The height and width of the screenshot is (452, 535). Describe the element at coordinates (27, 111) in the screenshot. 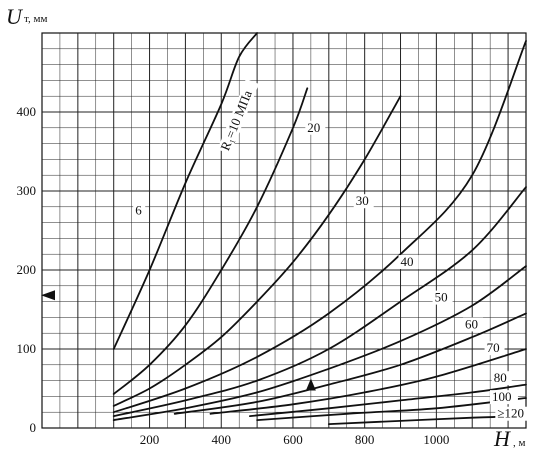

I see `y-tick-label: 400` at that location.